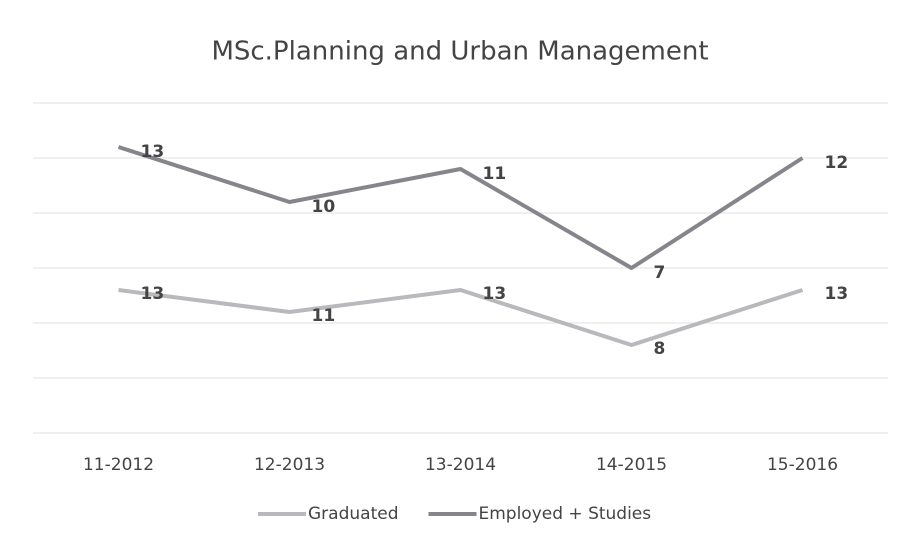 The image size is (899, 544). Describe the element at coordinates (837, 163) in the screenshot. I see `data-label: 12` at that location.